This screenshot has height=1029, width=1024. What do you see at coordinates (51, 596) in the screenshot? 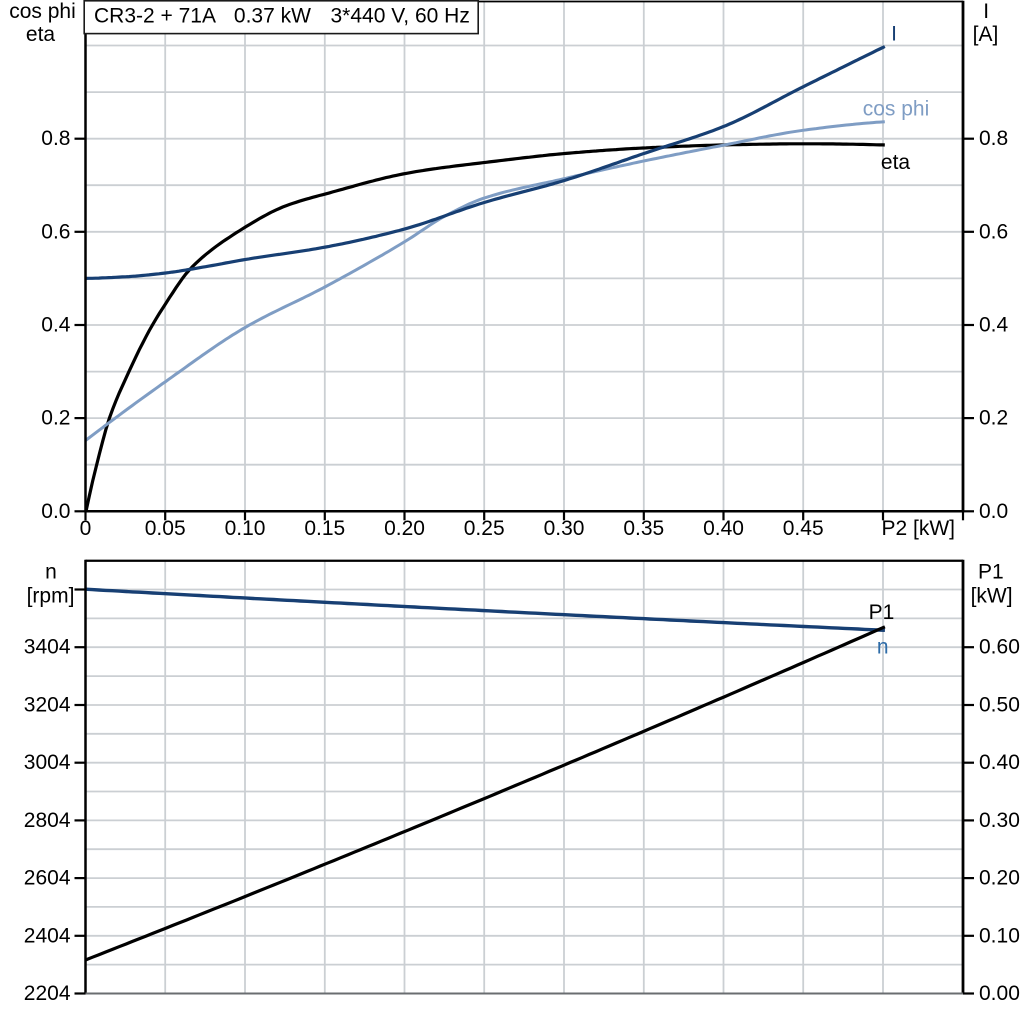
I see `svg-text: [rpm]` at bounding box center [51, 596].